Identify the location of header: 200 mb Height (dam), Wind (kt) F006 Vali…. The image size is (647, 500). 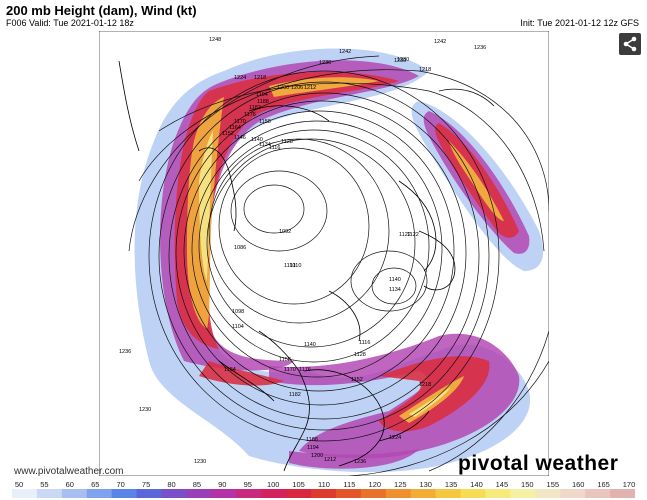
(323, 15).